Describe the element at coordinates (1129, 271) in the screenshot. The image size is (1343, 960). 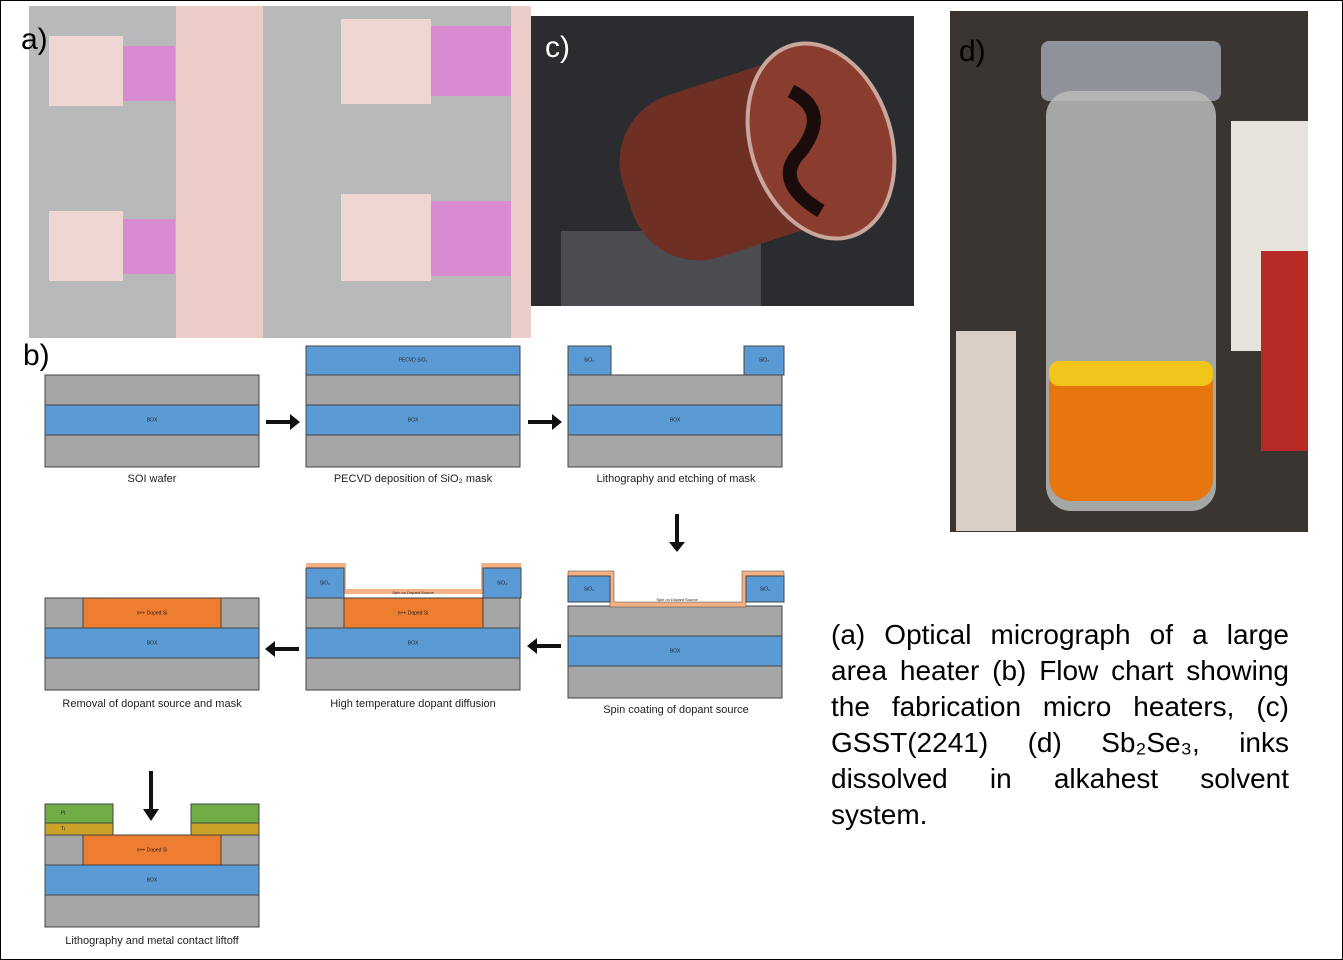
I see `vial-photo-d` at that location.